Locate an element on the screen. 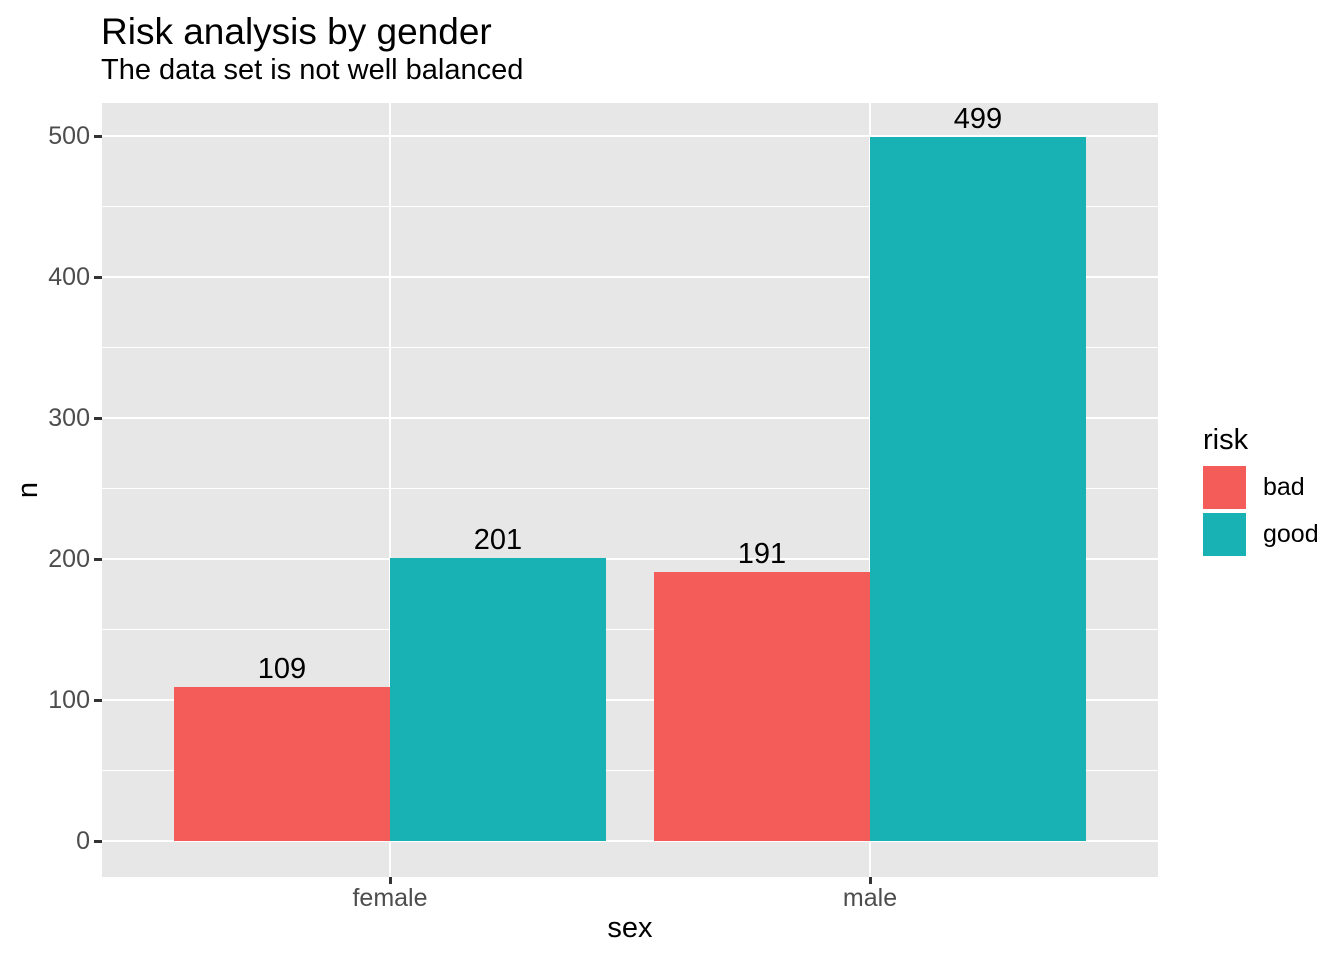  legend-swatch-bad is located at coordinates (1224, 487).